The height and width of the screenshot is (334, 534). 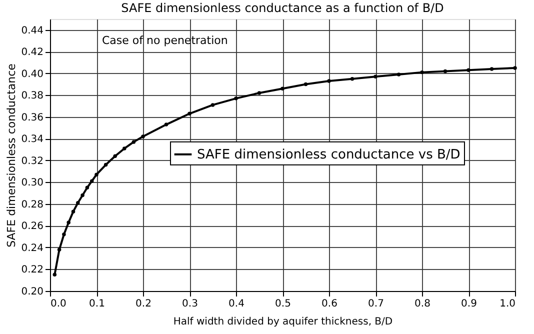 I want to click on y-tick-label: 0.42, so click(x=32, y=52).